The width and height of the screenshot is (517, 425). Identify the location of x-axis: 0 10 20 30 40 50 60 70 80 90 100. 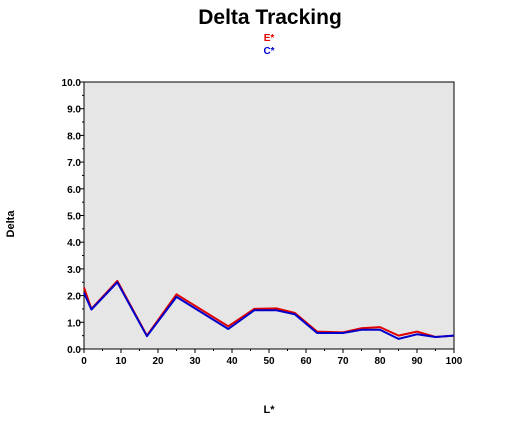
(272, 358).